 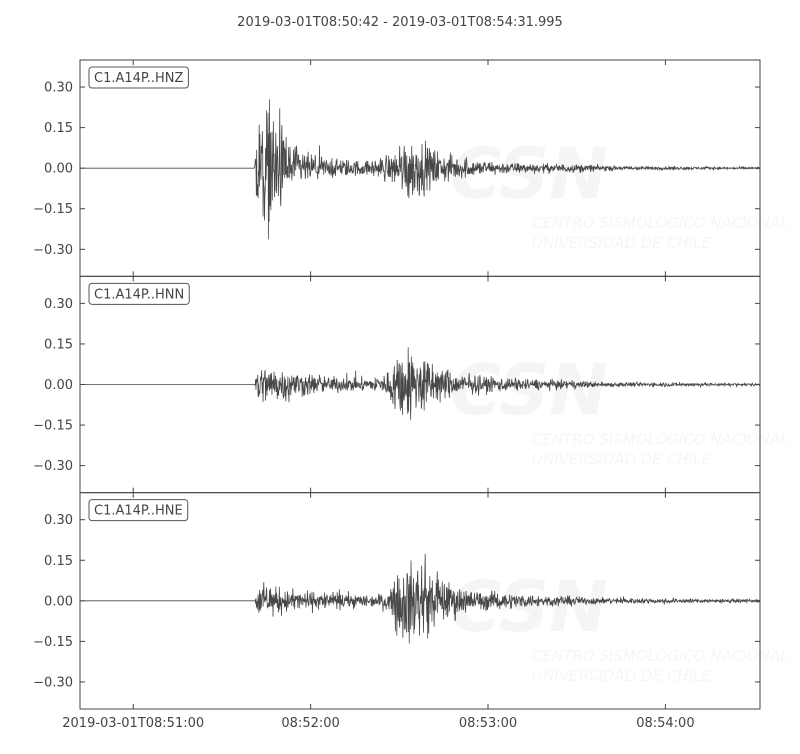 I want to click on legend: C1.A14P..HNZ, so click(x=138, y=77).